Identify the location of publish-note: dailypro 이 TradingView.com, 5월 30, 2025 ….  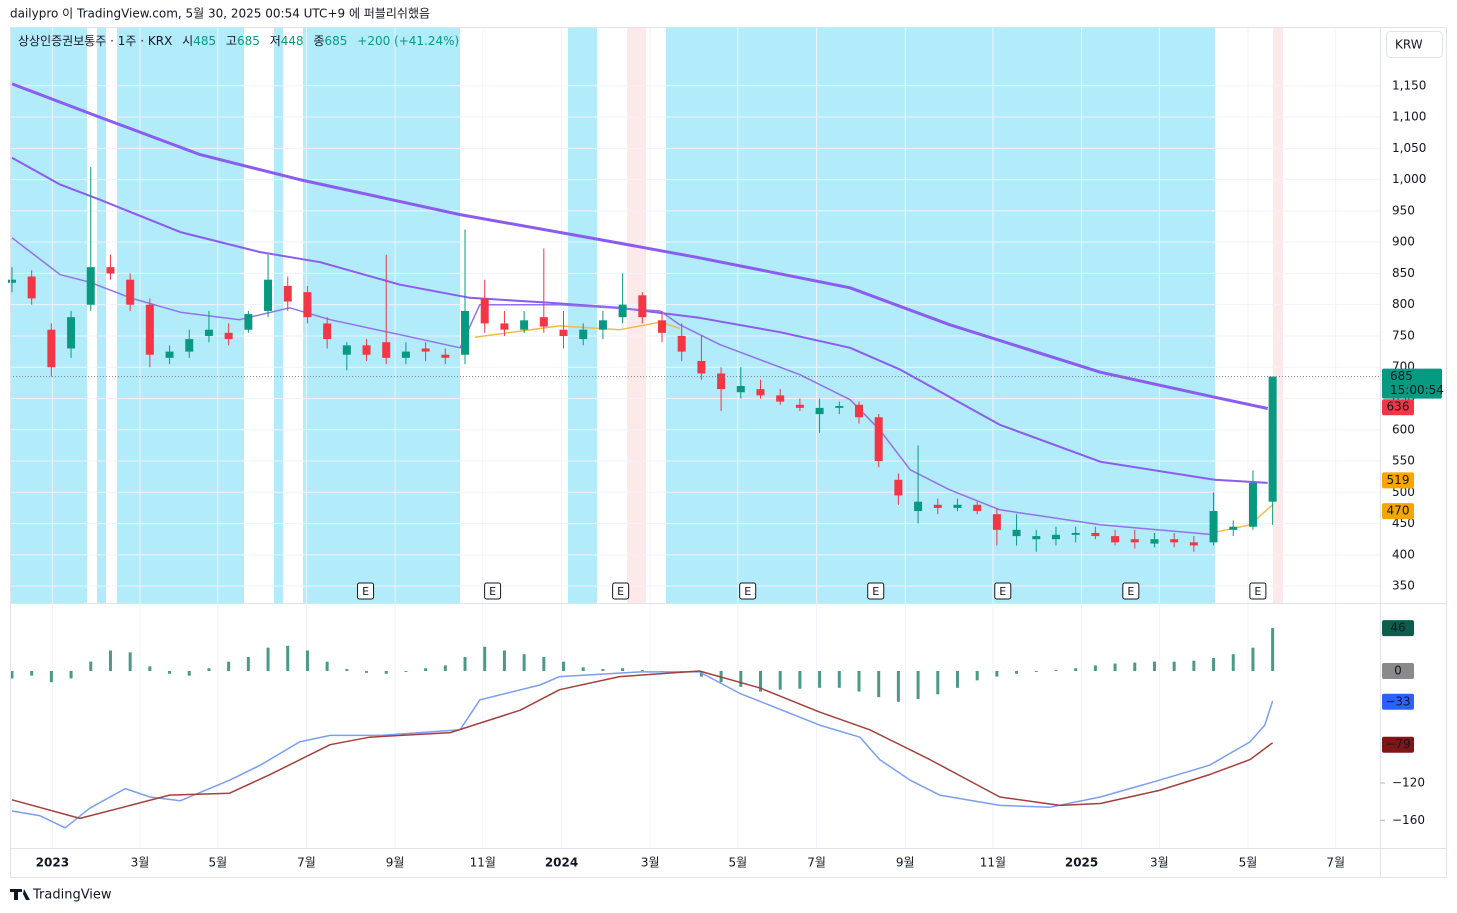
(220, 14).